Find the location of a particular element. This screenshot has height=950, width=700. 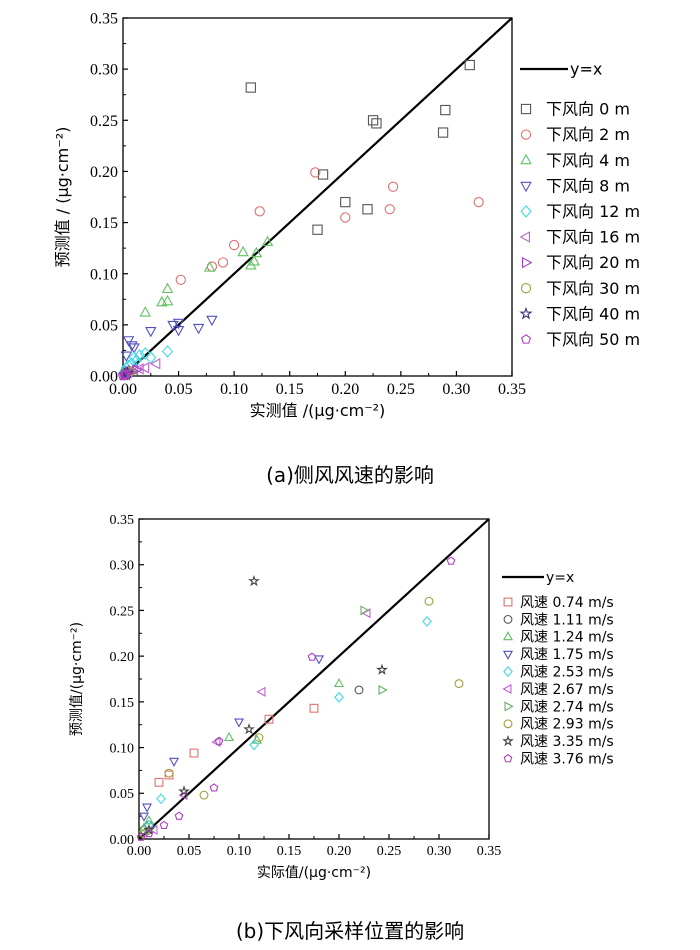

legend-label: 风速 2.93 m/s is located at coordinates (567, 725).